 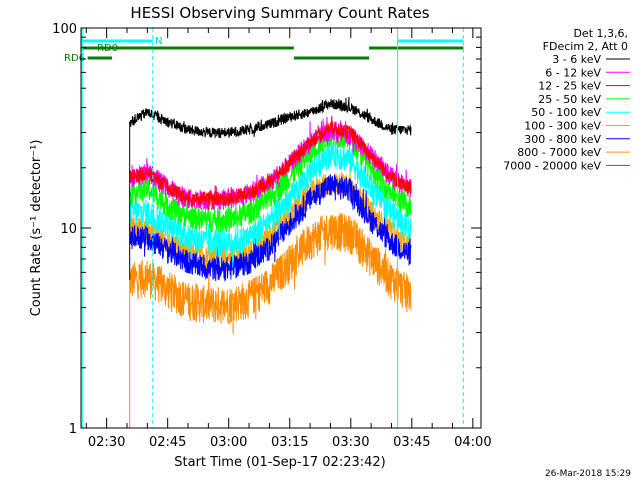 What do you see at coordinates (562, 126) in the screenshot?
I see `legend-entry-label: 100 - 300 keV` at bounding box center [562, 126].